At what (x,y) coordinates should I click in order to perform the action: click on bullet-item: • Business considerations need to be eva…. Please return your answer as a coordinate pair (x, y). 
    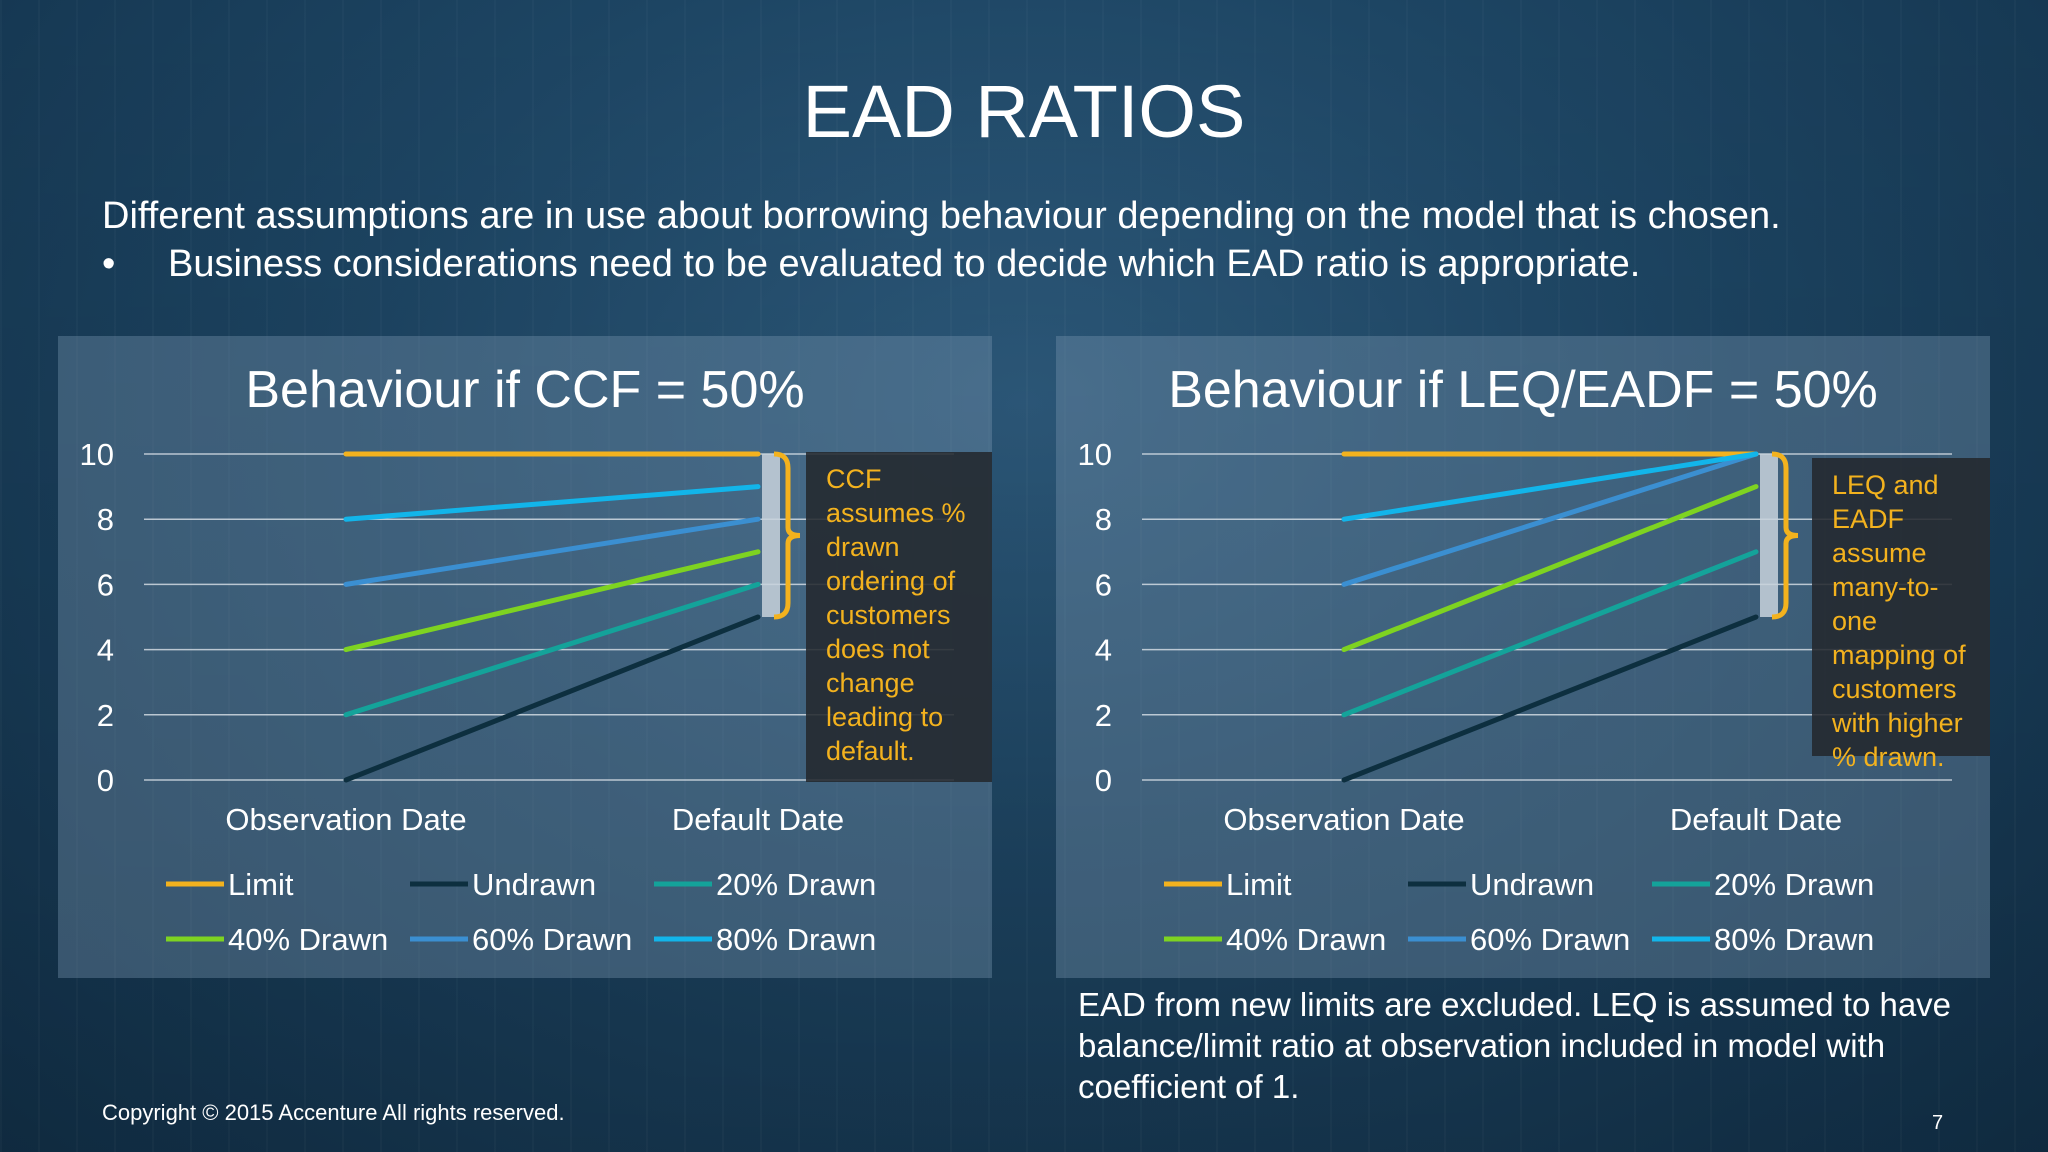
    Looking at the image, I should click on (941, 264).